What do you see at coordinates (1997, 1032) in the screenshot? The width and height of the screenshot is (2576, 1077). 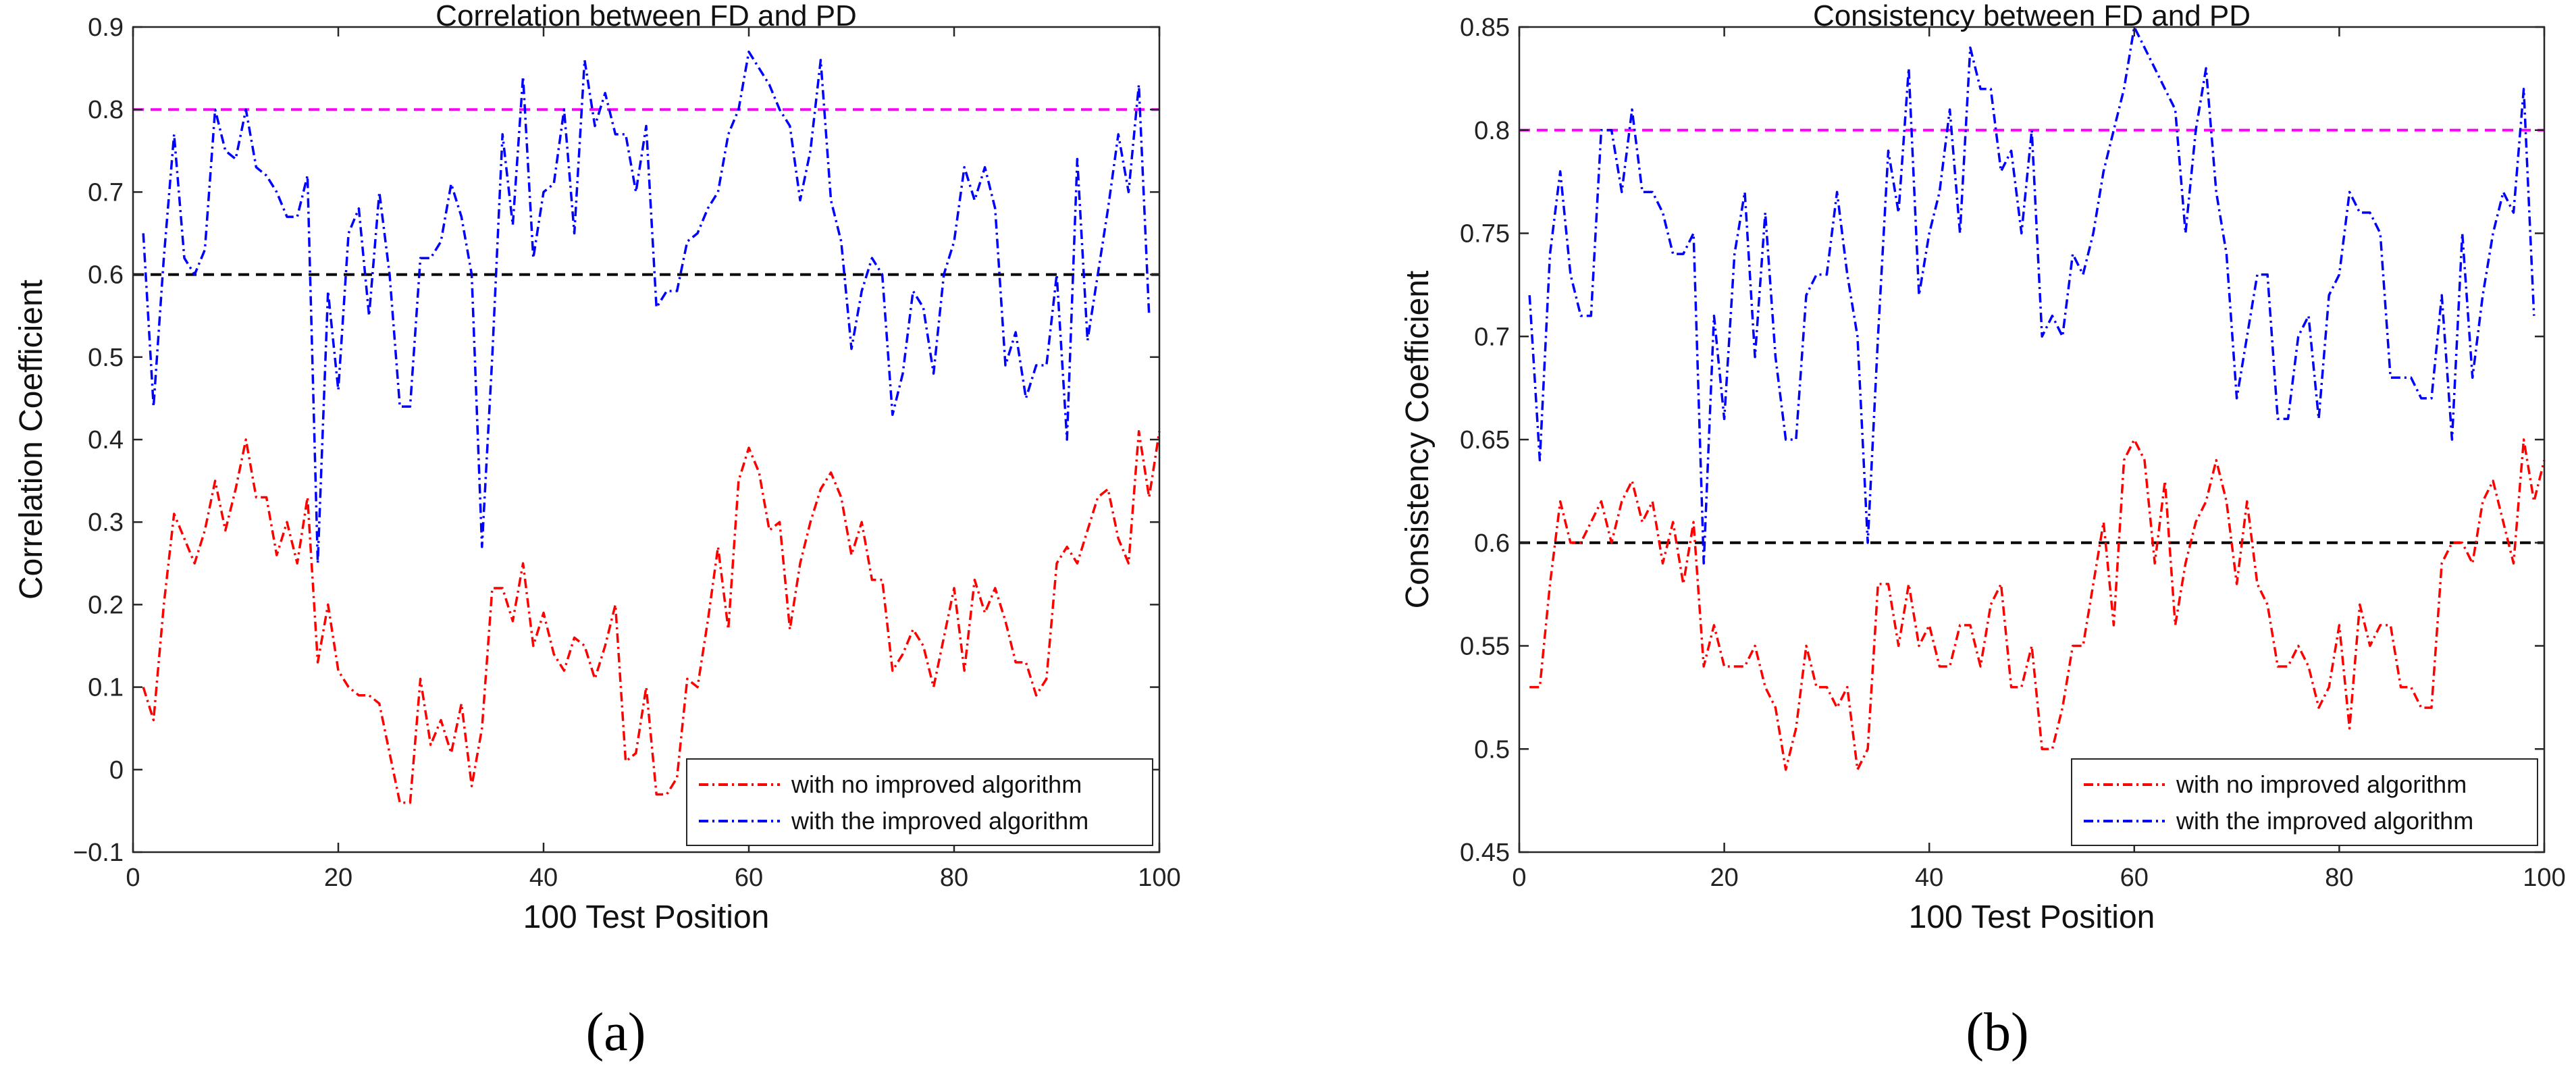 I see `panel-label: (b)` at bounding box center [1997, 1032].